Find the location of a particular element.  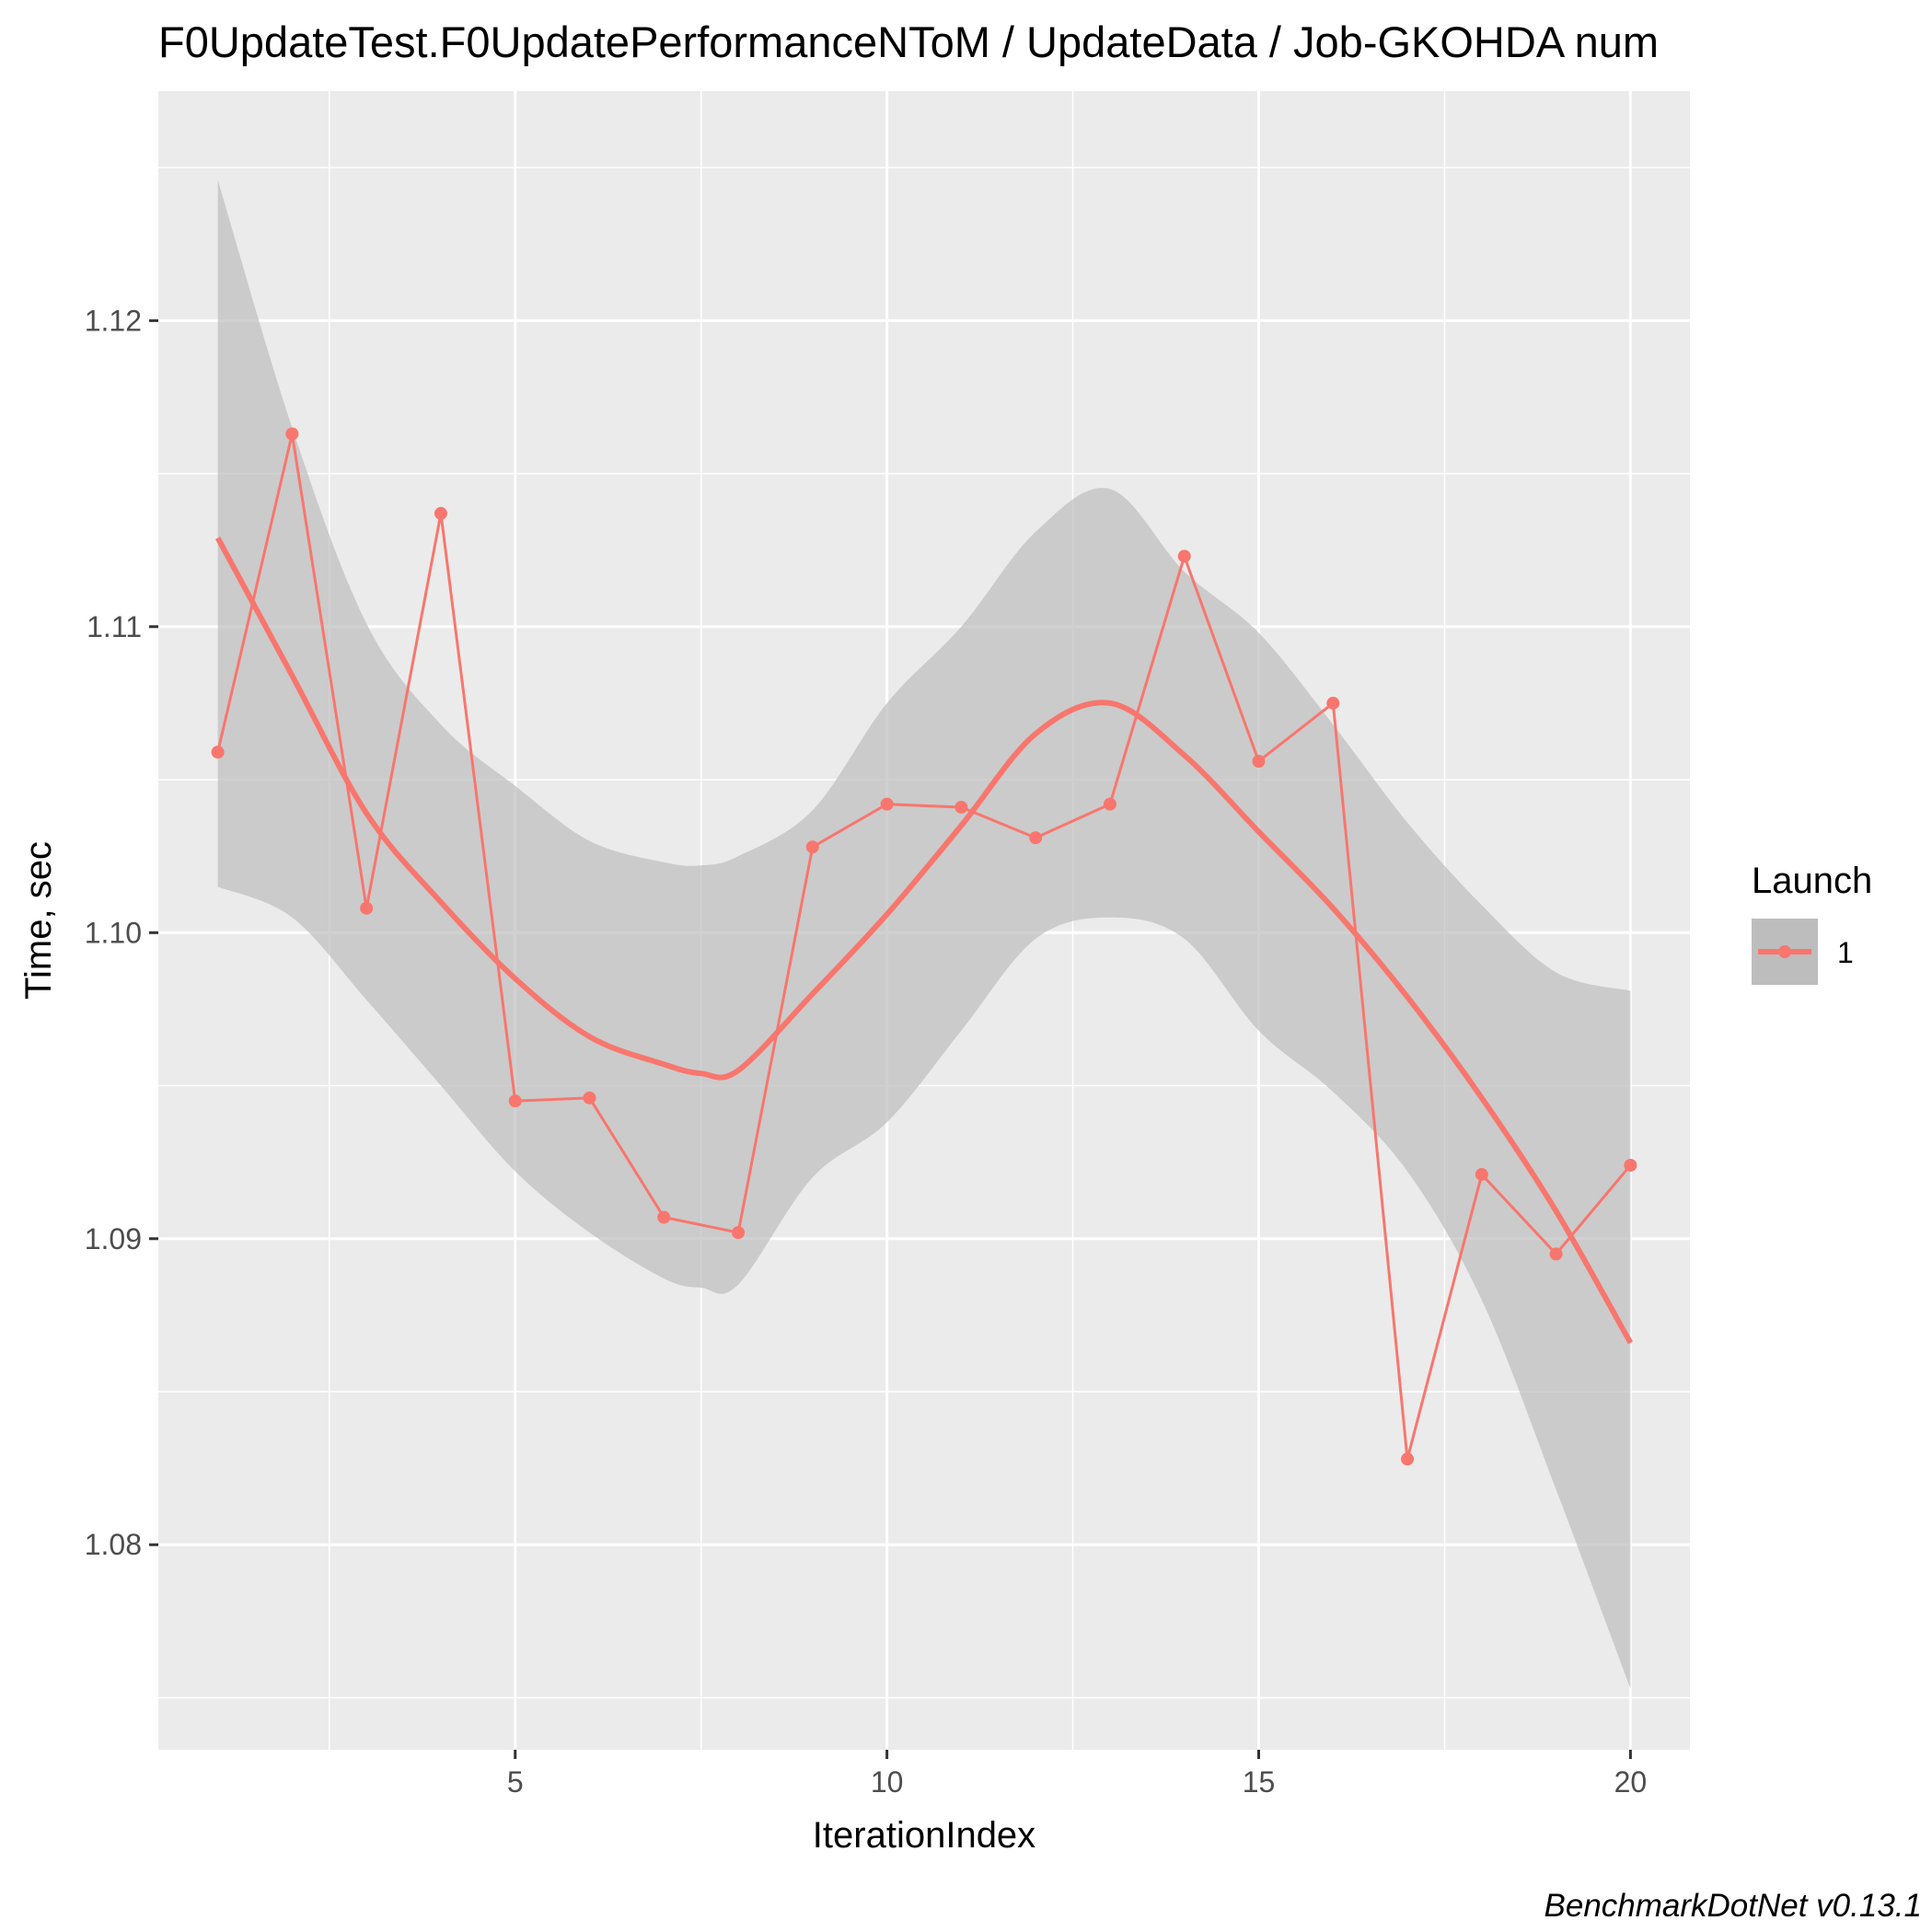

y-tick-label: 1.10 is located at coordinates (114, 933).